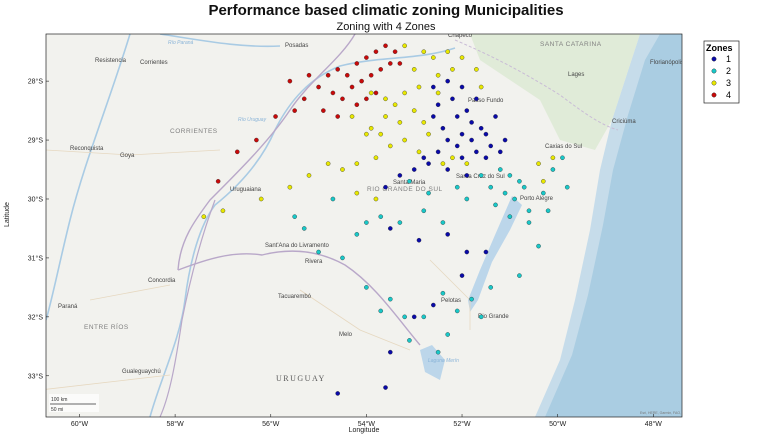 This screenshot has height=437, width=772. I want to click on x-tick-label: 50°W, so click(558, 424).